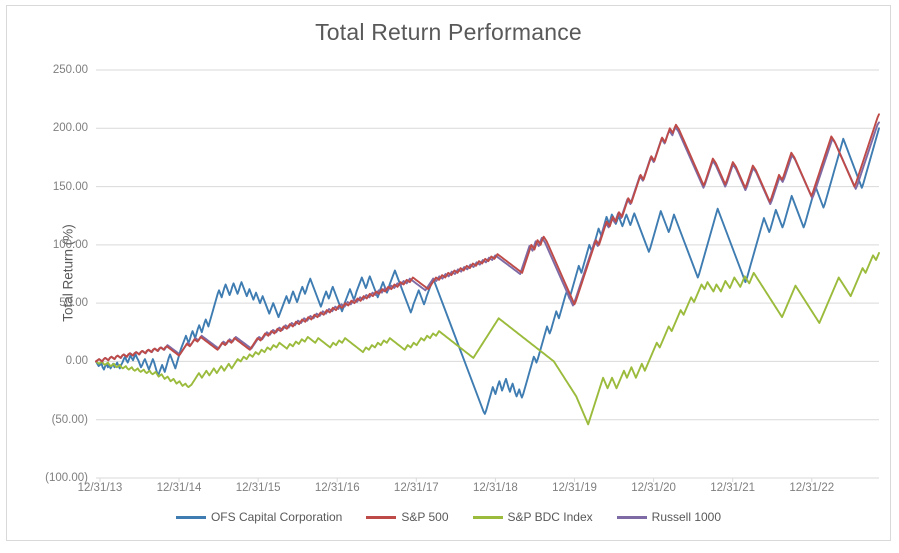 The image size is (899, 553). What do you see at coordinates (574, 488) in the screenshot?
I see `x-tick-label: 12/31/19` at bounding box center [574, 488].